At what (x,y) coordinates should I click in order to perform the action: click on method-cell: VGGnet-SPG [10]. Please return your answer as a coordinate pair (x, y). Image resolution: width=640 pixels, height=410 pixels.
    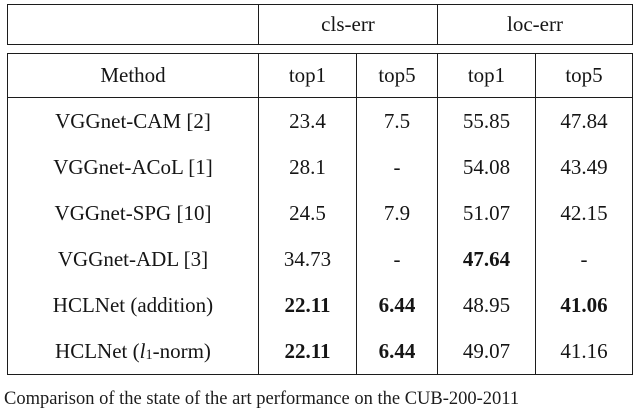
    Looking at the image, I should click on (133, 212).